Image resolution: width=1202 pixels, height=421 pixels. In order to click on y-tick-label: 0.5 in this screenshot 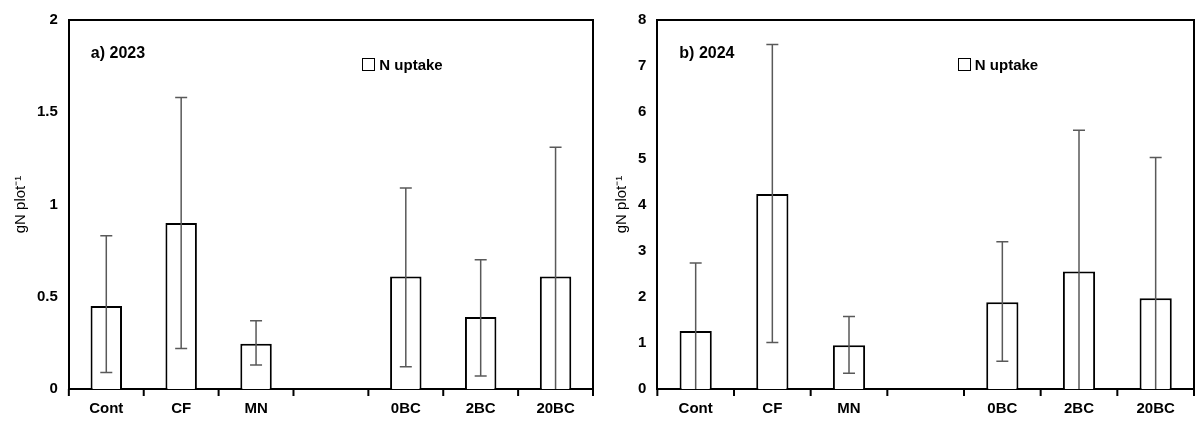, I will do `click(47, 295)`.